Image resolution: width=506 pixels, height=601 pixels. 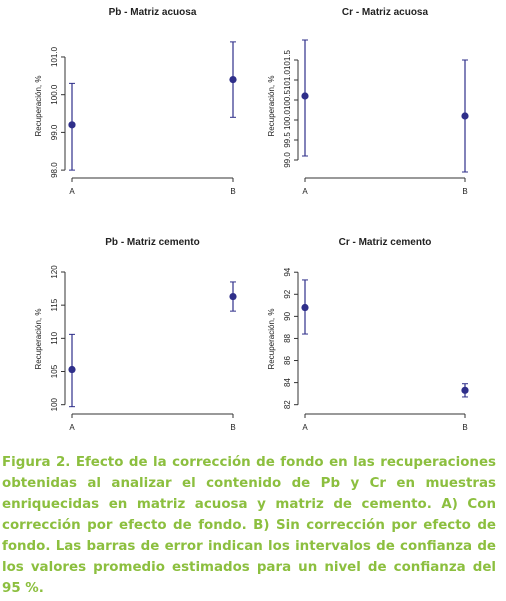 I want to click on chart-title: Pb - Matriz acuosa, so click(x=153, y=12).